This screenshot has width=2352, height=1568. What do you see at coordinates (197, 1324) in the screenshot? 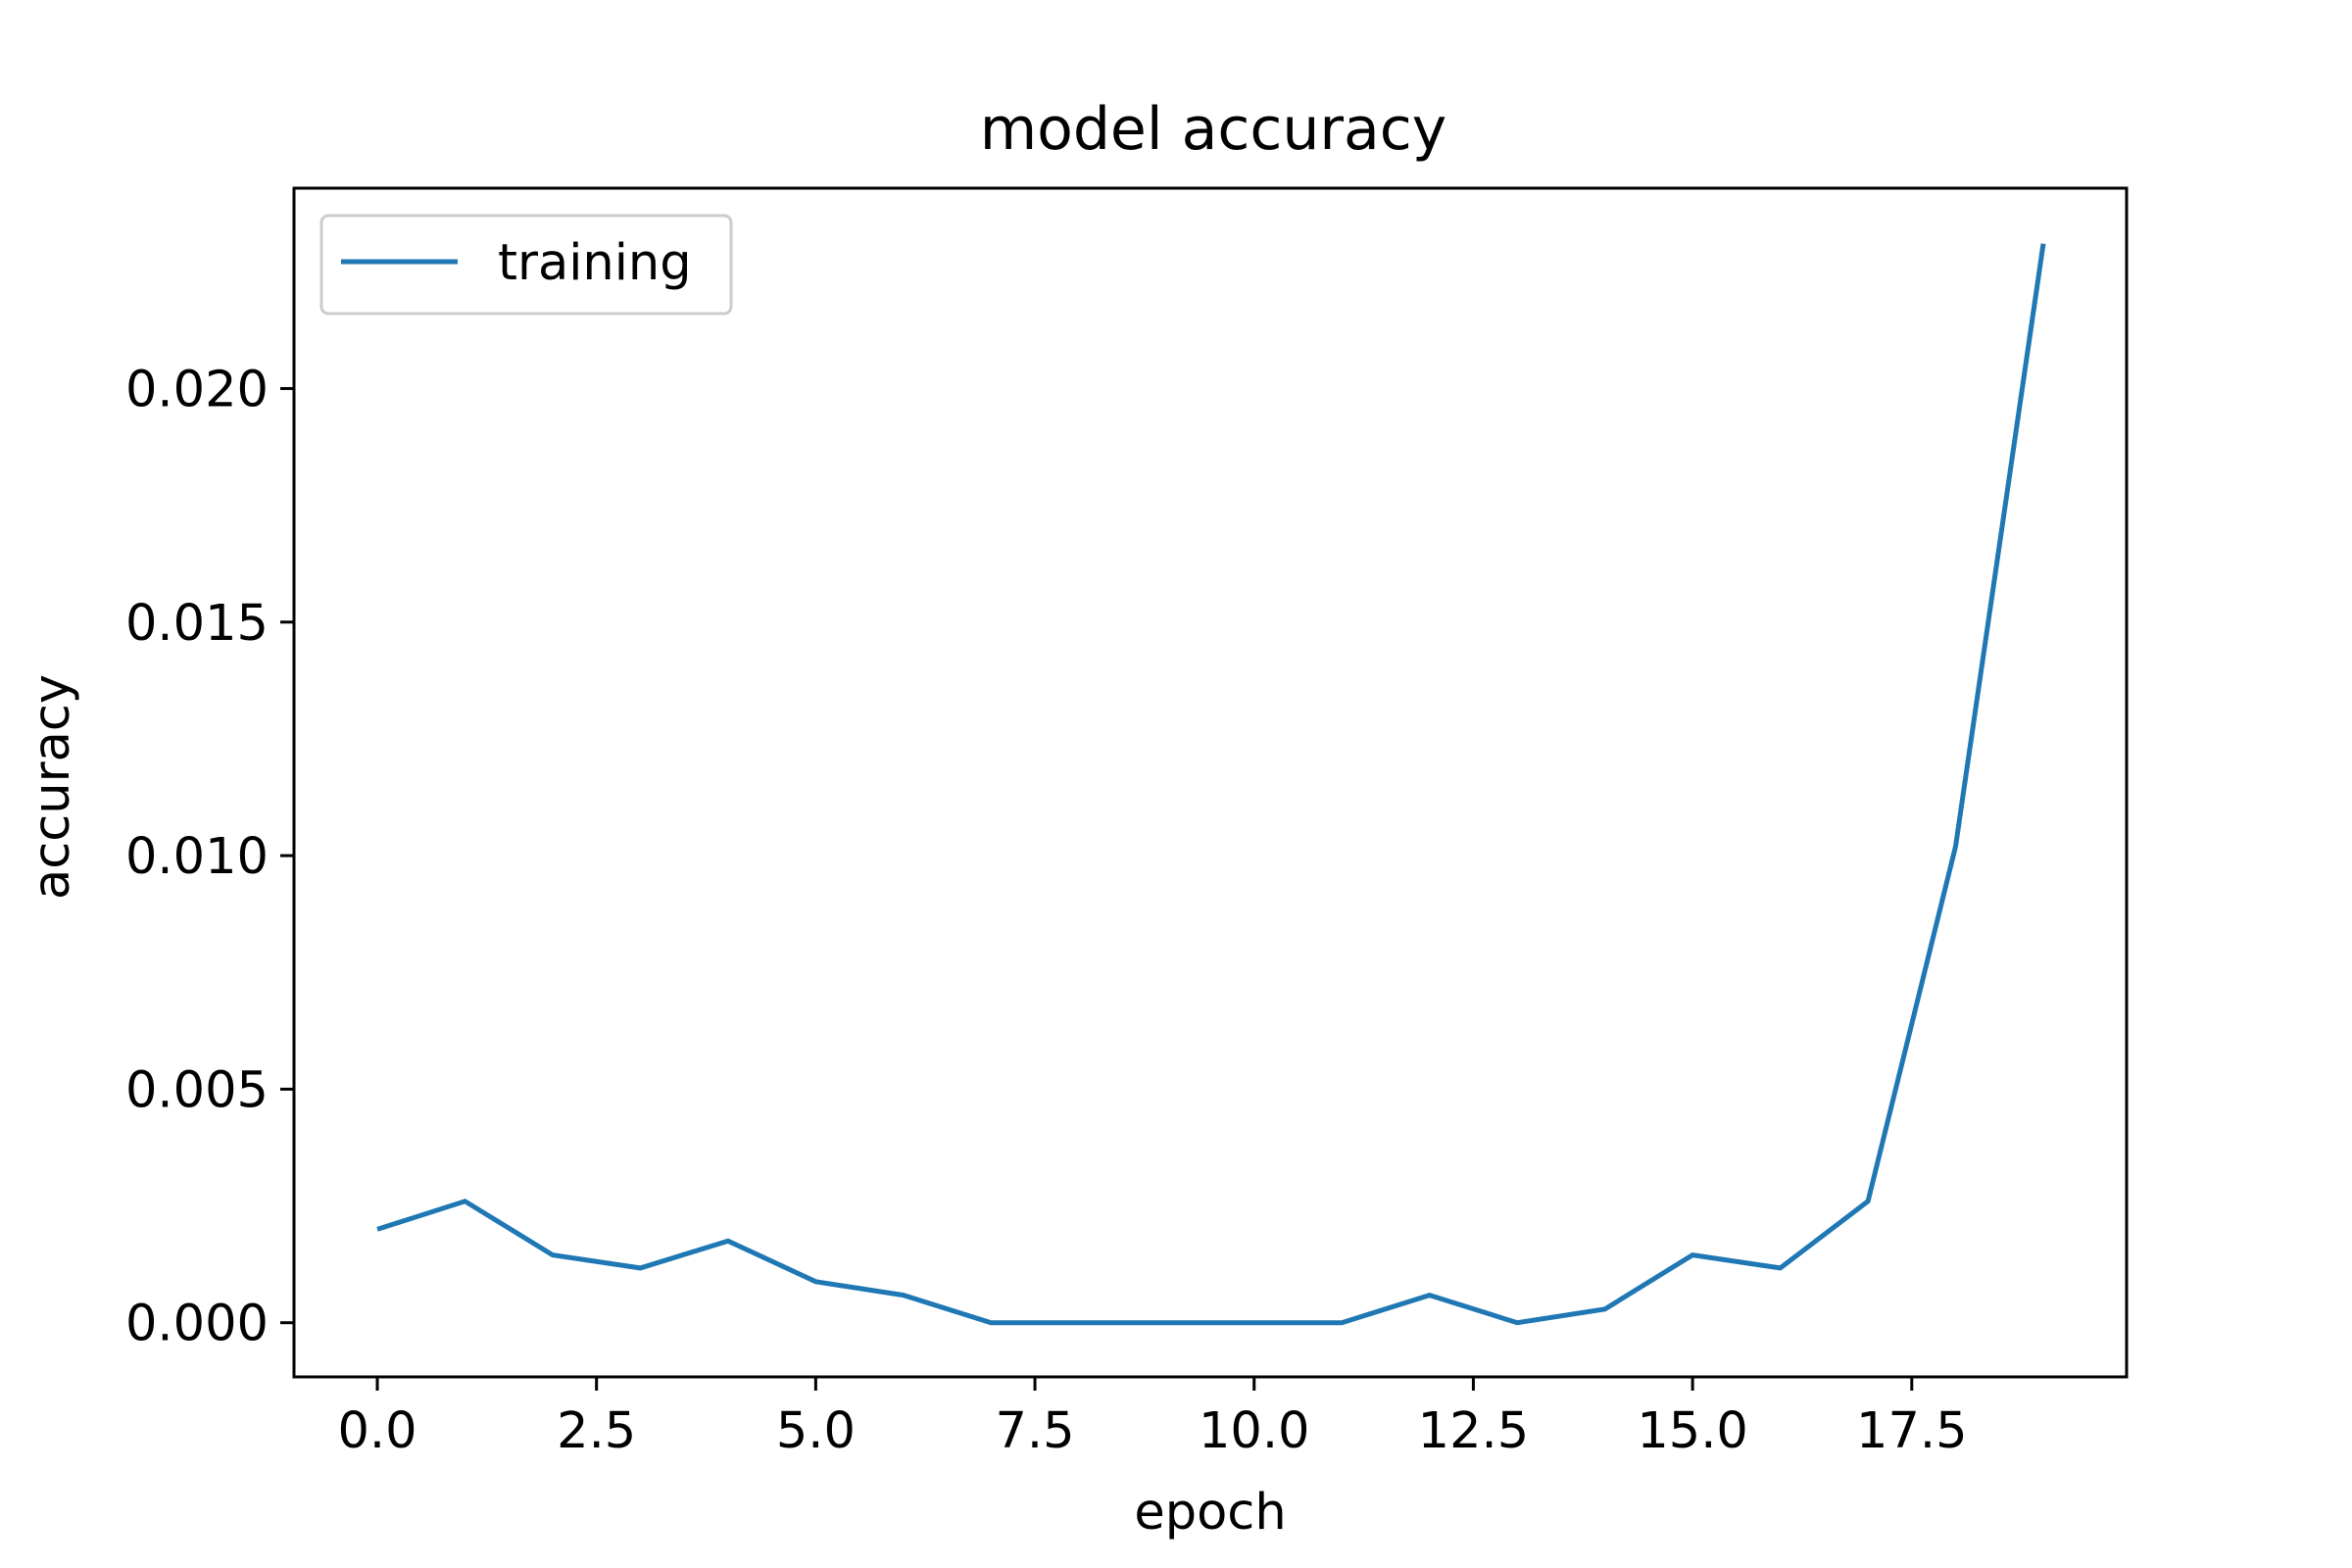
I see `y-tick-label: 0.000` at bounding box center [197, 1324].